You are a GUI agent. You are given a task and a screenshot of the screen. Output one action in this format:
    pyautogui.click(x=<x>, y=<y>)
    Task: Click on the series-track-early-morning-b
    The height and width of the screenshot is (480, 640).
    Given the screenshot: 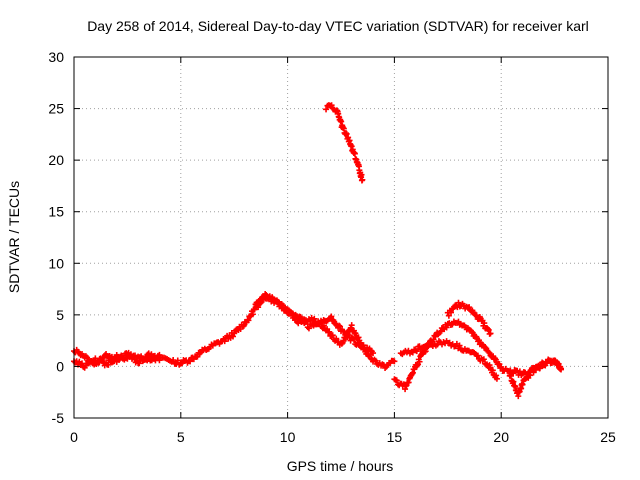 What is the action you would take?
    pyautogui.click(x=117, y=357)
    